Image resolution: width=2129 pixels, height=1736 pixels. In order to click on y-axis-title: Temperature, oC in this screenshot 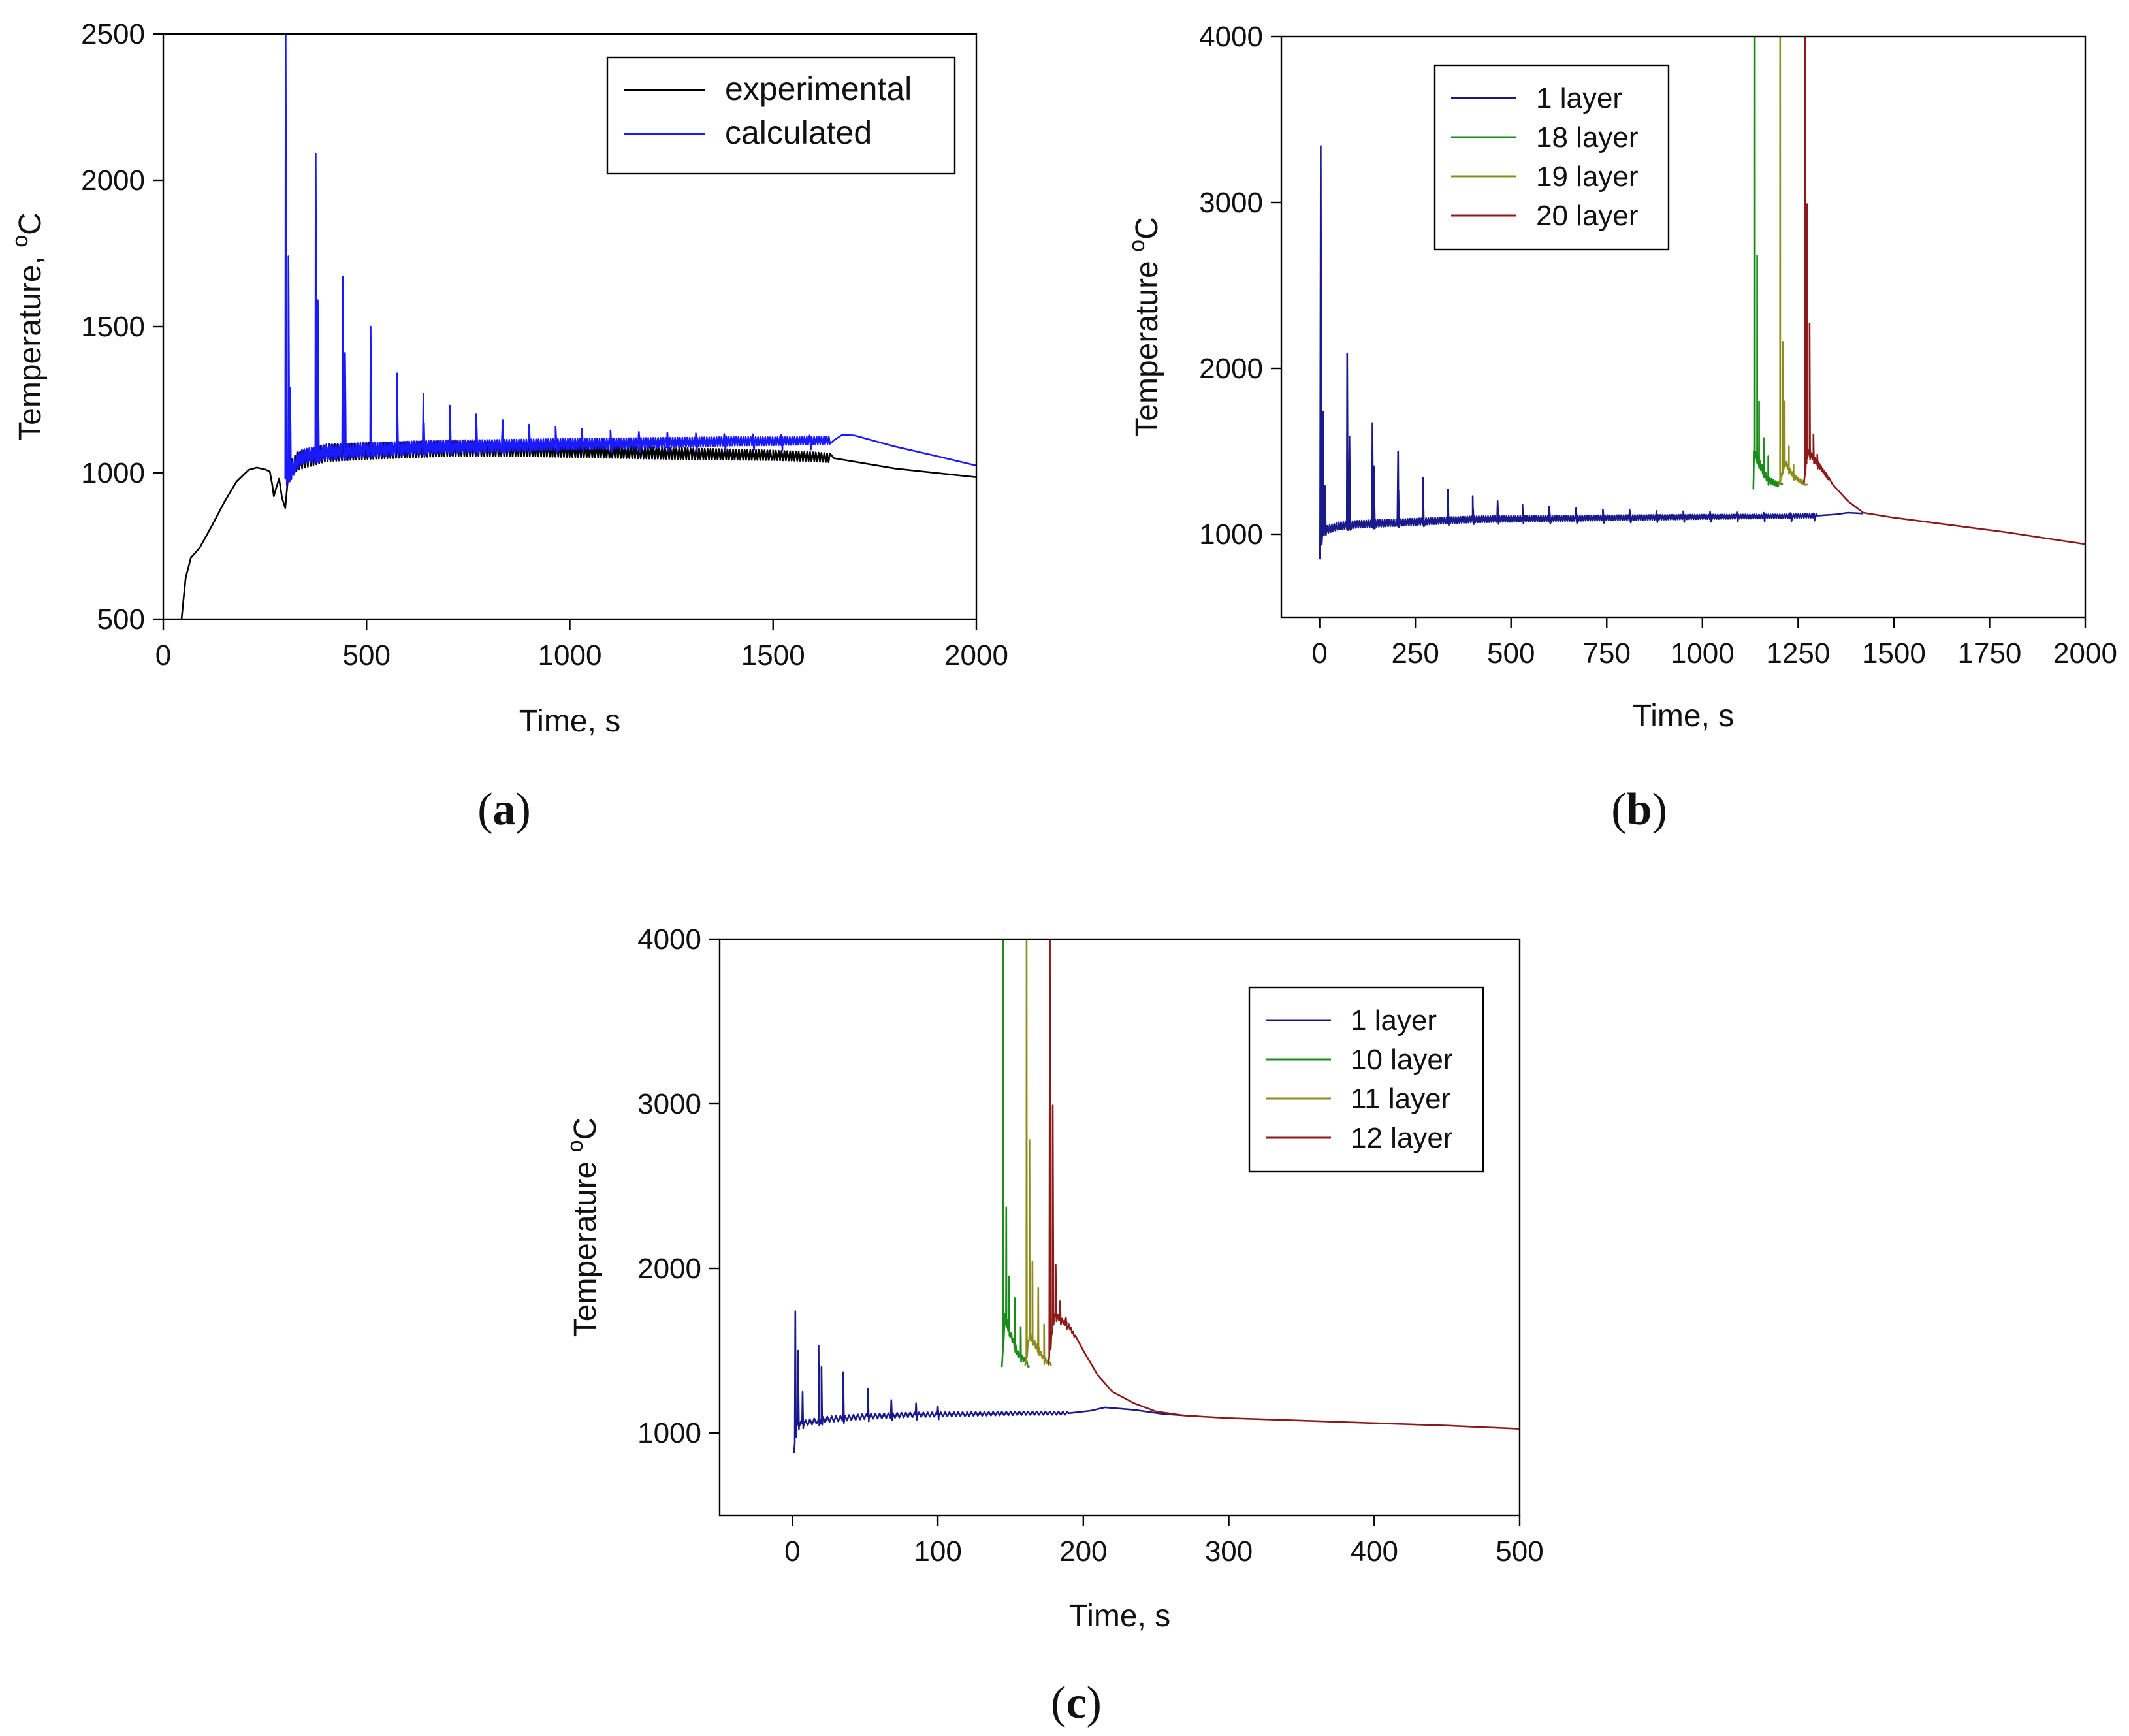, I will do `click(28, 327)`.